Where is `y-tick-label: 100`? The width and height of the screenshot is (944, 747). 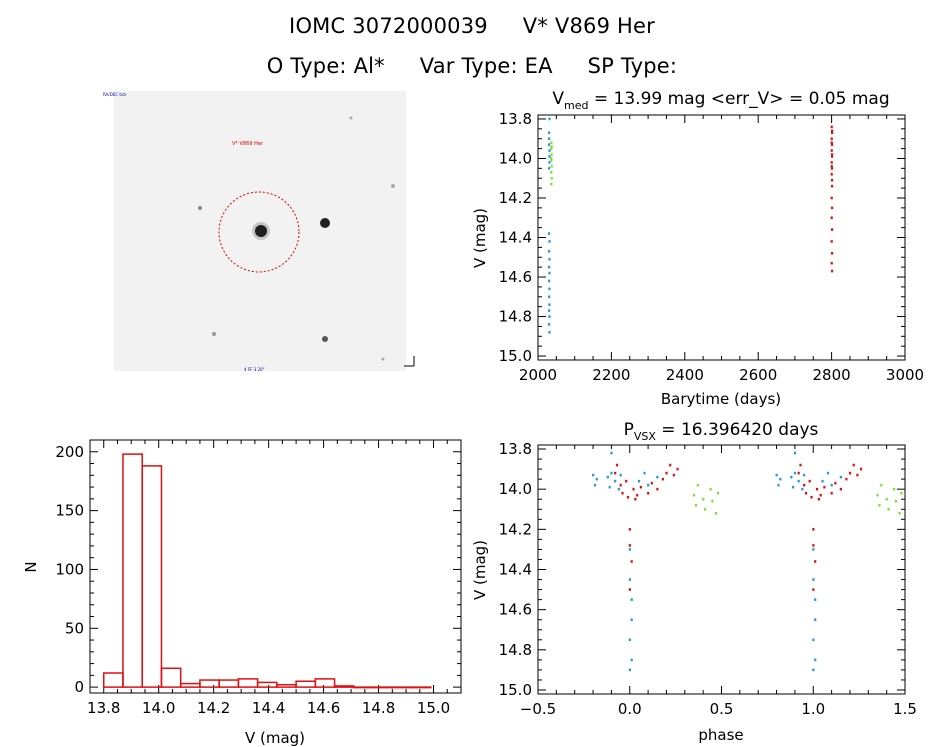
y-tick-label: 100 is located at coordinates (69, 569).